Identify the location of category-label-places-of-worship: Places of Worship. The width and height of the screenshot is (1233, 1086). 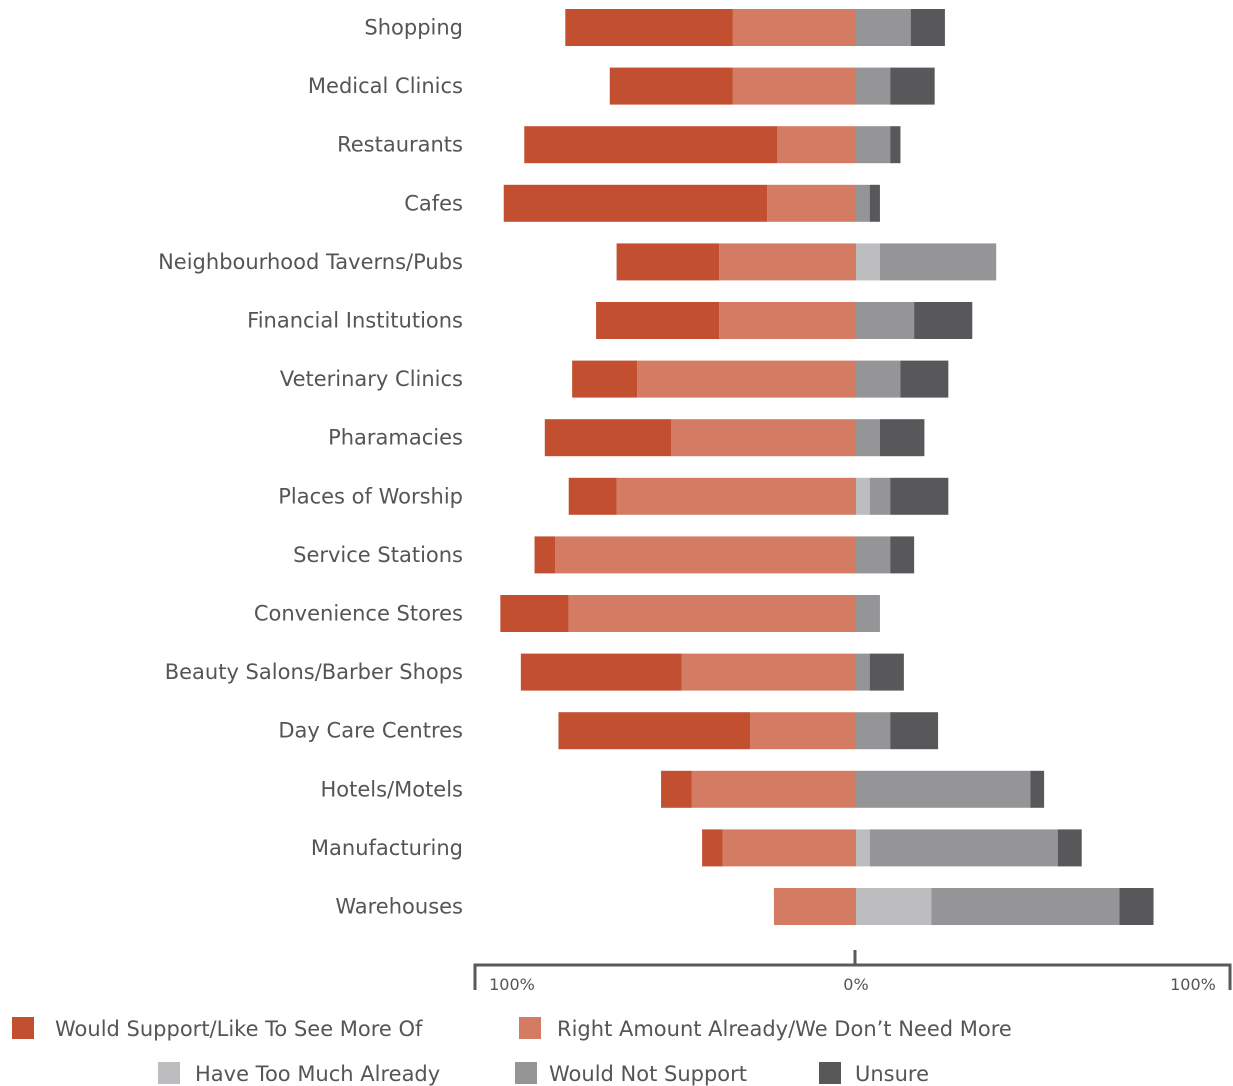
(370, 496).